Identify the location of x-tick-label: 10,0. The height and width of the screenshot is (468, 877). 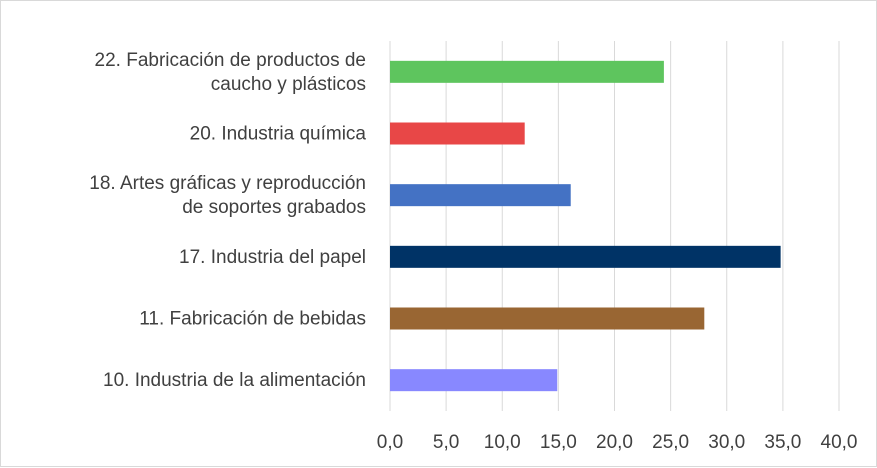
(502, 442).